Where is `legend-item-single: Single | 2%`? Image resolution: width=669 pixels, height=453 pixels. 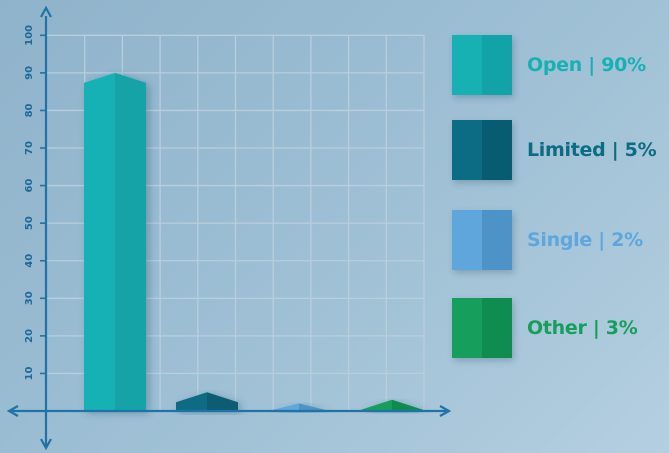
legend-item-single: Single | 2% is located at coordinates (547, 240).